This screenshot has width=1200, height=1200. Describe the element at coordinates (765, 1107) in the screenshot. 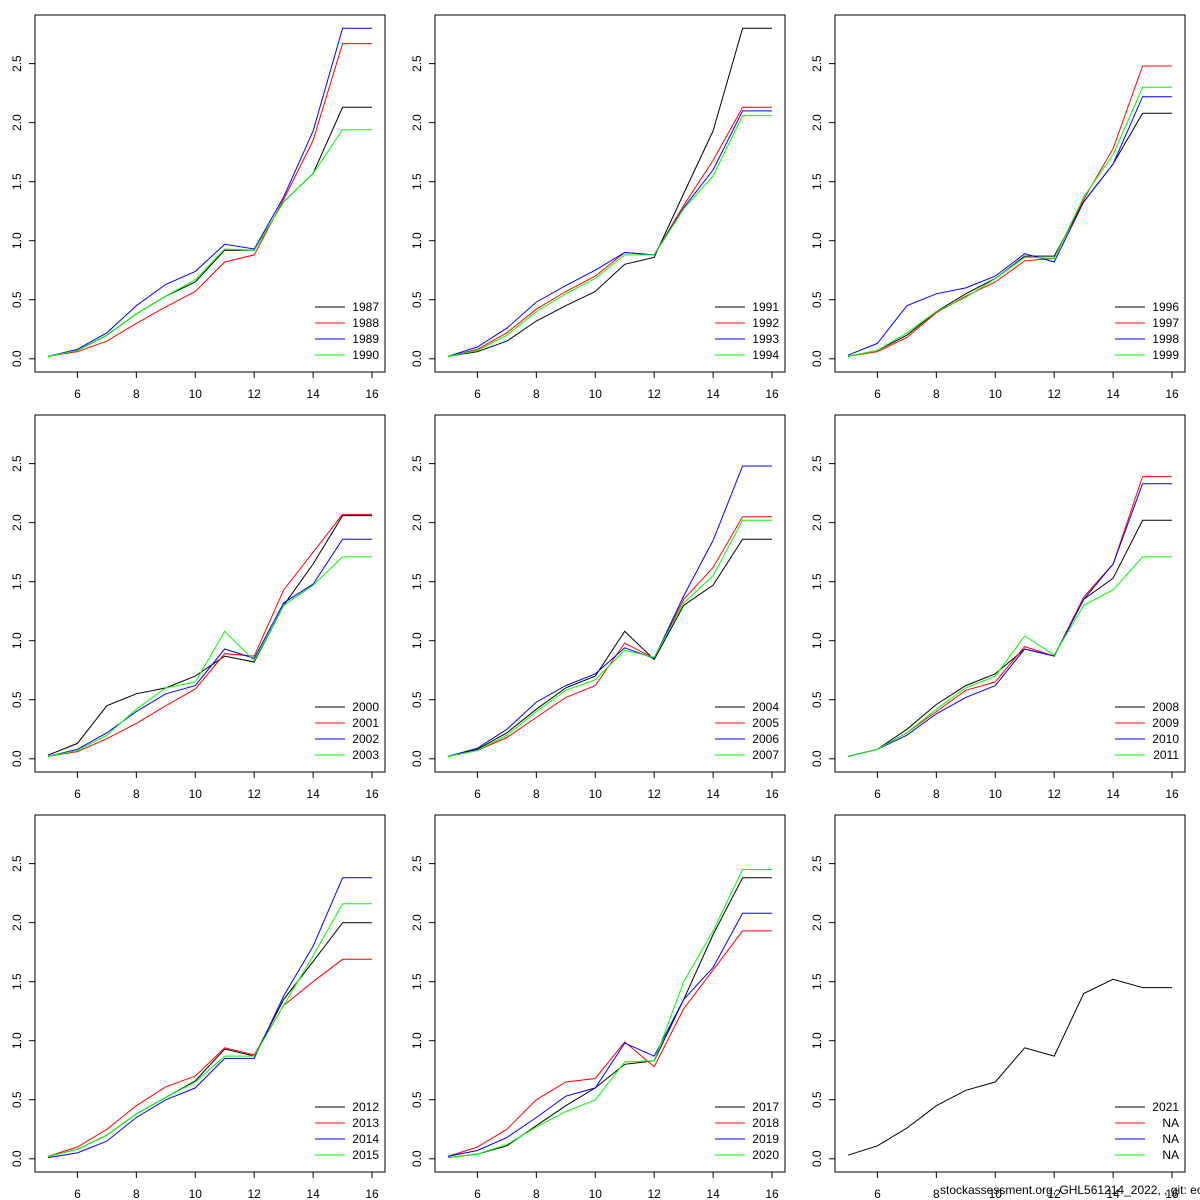

I see `legend-label: 2017` at that location.